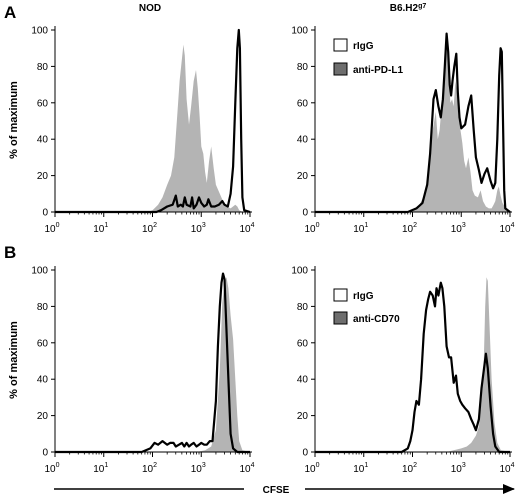  Describe the element at coordinates (408, 9) in the screenshot. I see `column-title-b6: B6.H2g7` at that location.